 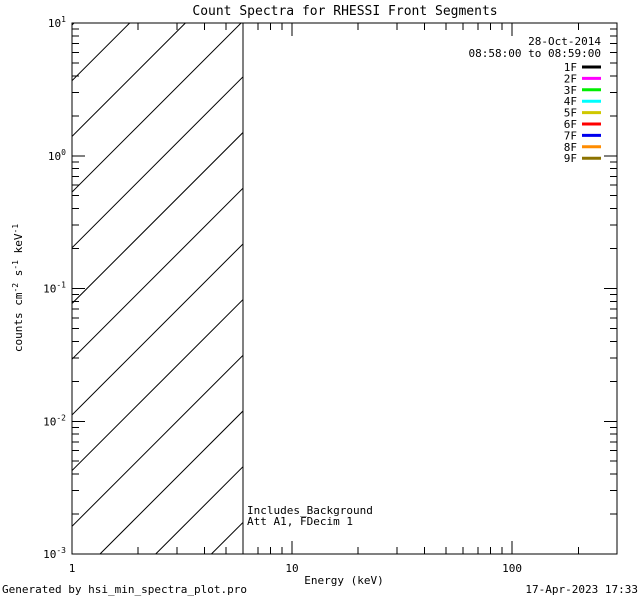 What do you see at coordinates (343, 580) in the screenshot?
I see `x-axis-label: Energy (keV)` at bounding box center [343, 580].